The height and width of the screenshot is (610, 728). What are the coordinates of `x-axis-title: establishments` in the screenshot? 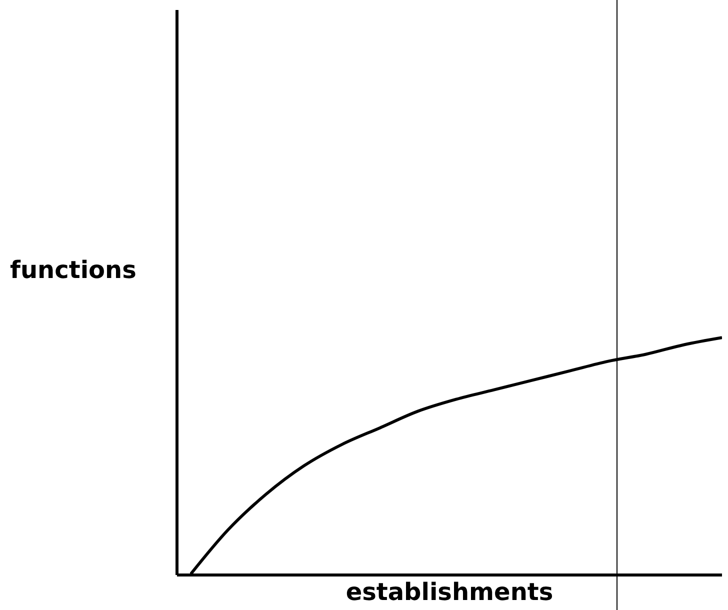 It's located at (450, 592).